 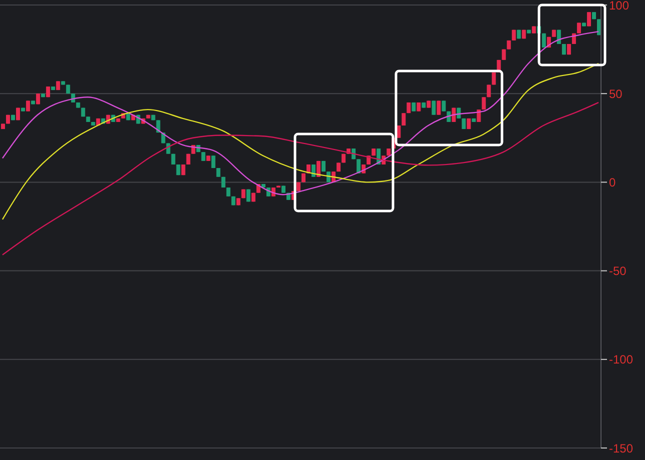 I want to click on y-tick-label: 100, so click(x=619, y=6).